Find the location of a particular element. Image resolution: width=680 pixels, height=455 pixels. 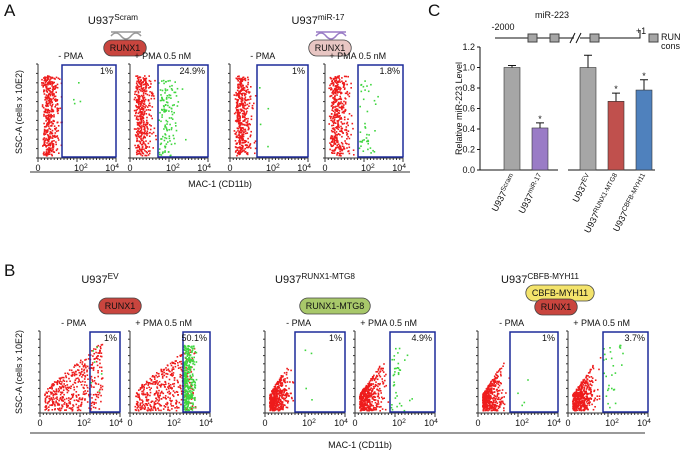

x-tick-label-sup: 2 is located at coordinates (527, 421).